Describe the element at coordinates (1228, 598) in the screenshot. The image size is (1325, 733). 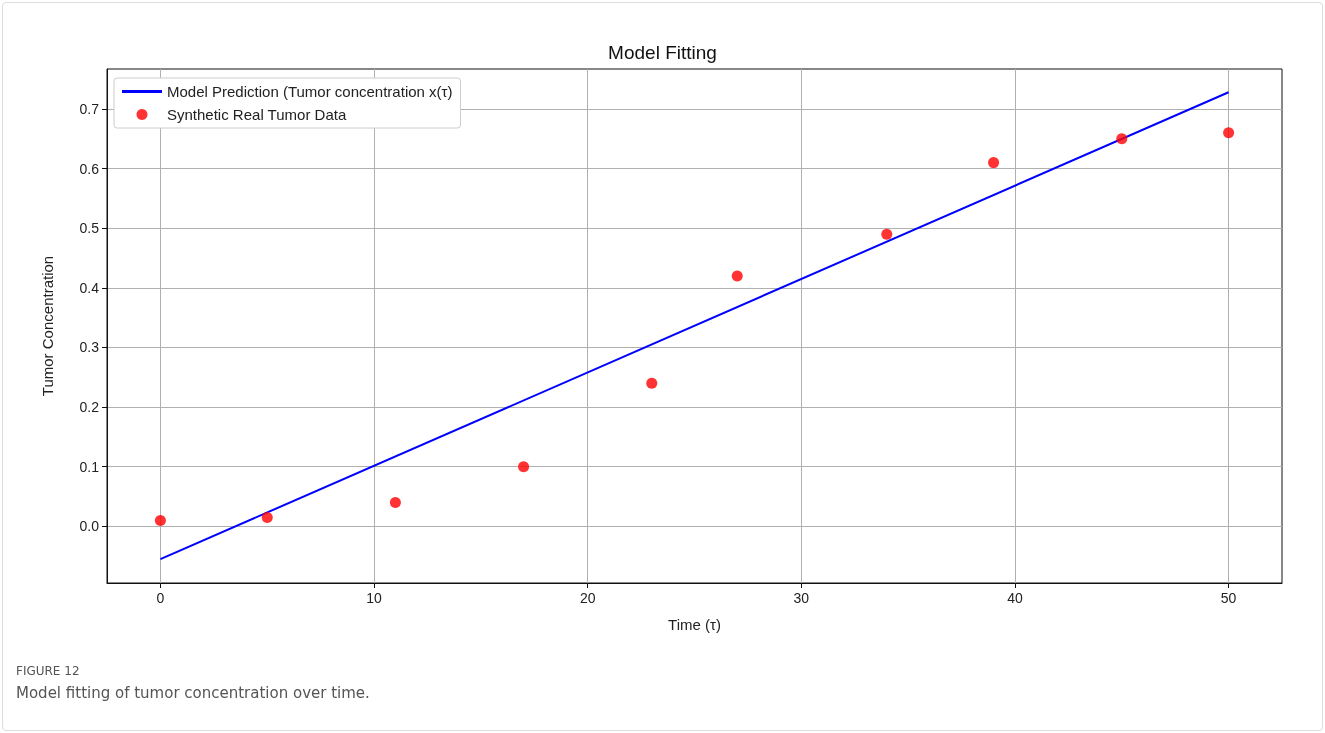
I see `x-tick-label: 50` at that location.